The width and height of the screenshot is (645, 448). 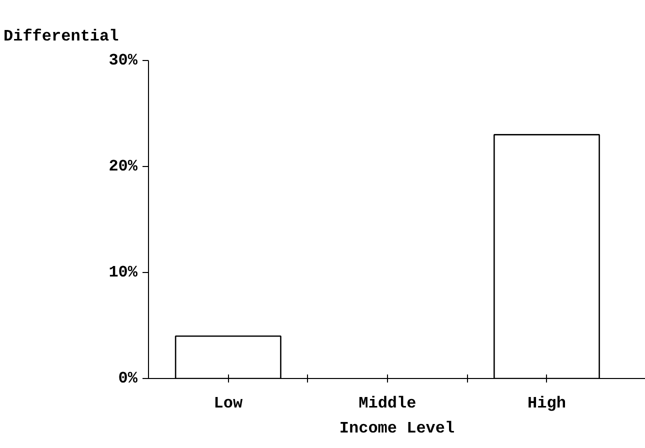 I want to click on y-tick-label: 20%, so click(x=123, y=167).